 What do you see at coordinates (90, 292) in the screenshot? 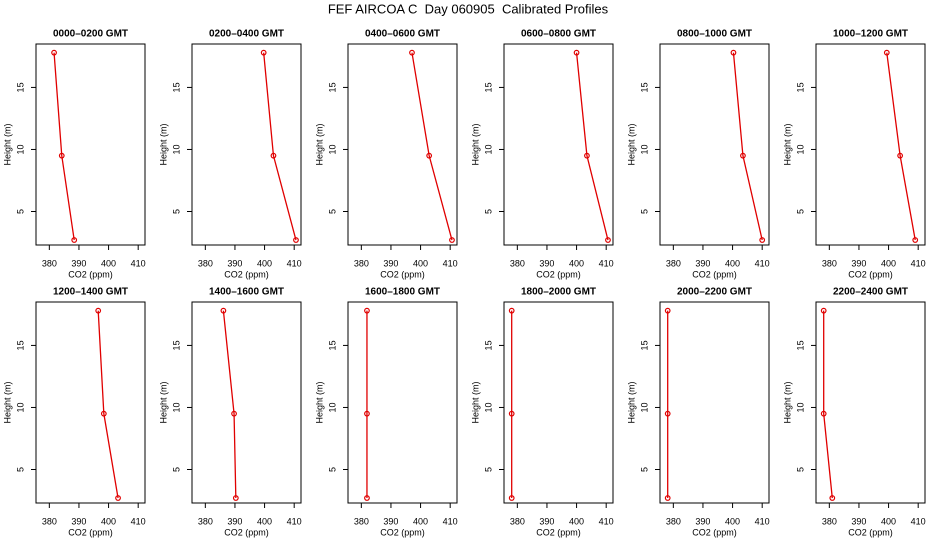
I see `panel-title: 1200–1400 GMT` at bounding box center [90, 292].